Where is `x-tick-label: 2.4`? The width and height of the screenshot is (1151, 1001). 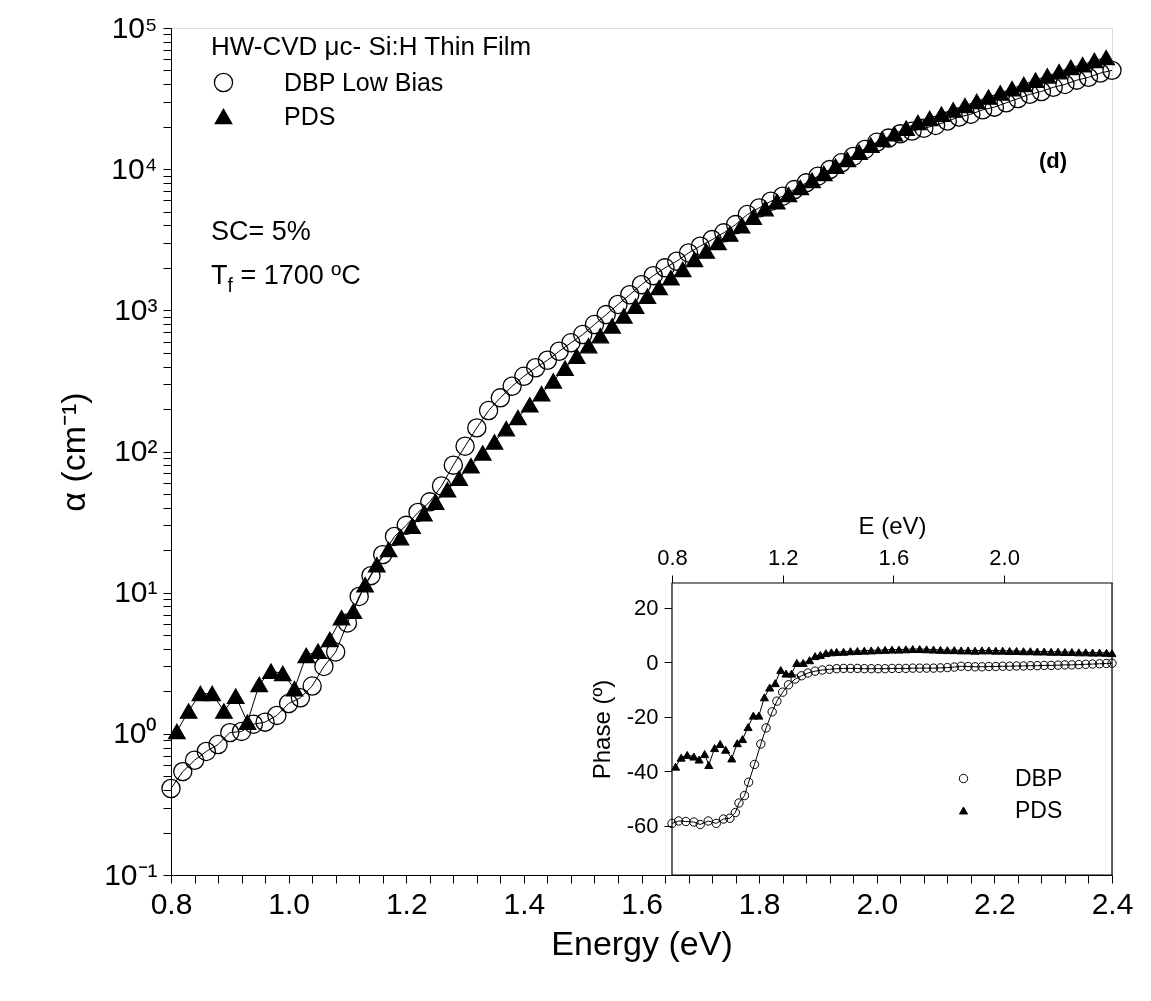 x-tick-label: 2.4 is located at coordinates (1112, 903).